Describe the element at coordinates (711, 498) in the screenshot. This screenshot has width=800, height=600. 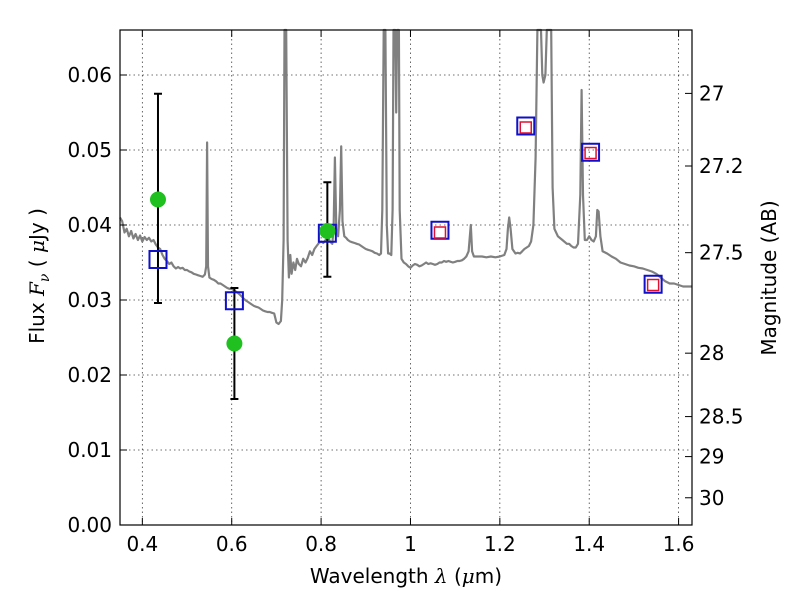
I see `magnitude-tick-label: 30` at that location.